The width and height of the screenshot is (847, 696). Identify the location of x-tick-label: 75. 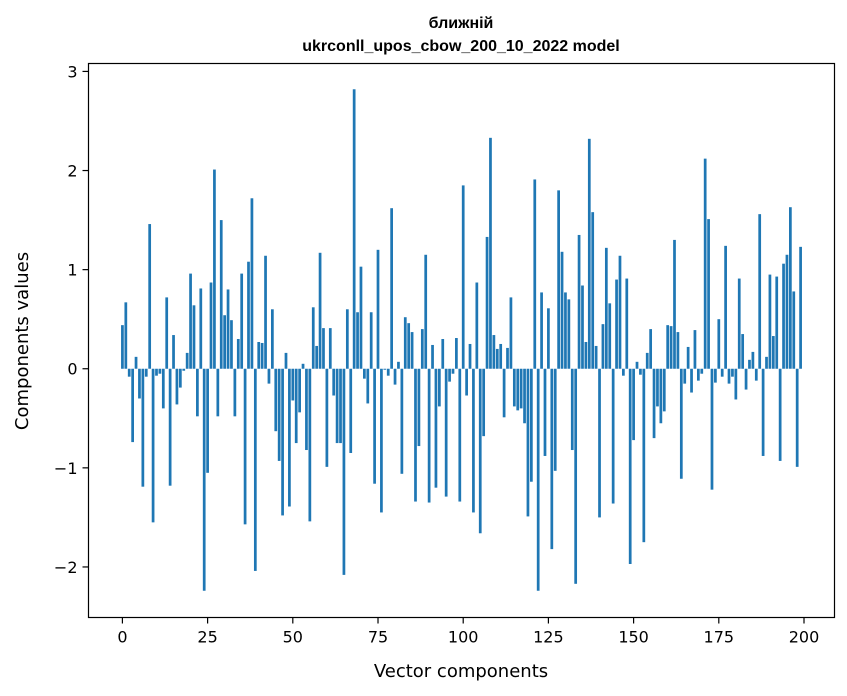
(378, 637).